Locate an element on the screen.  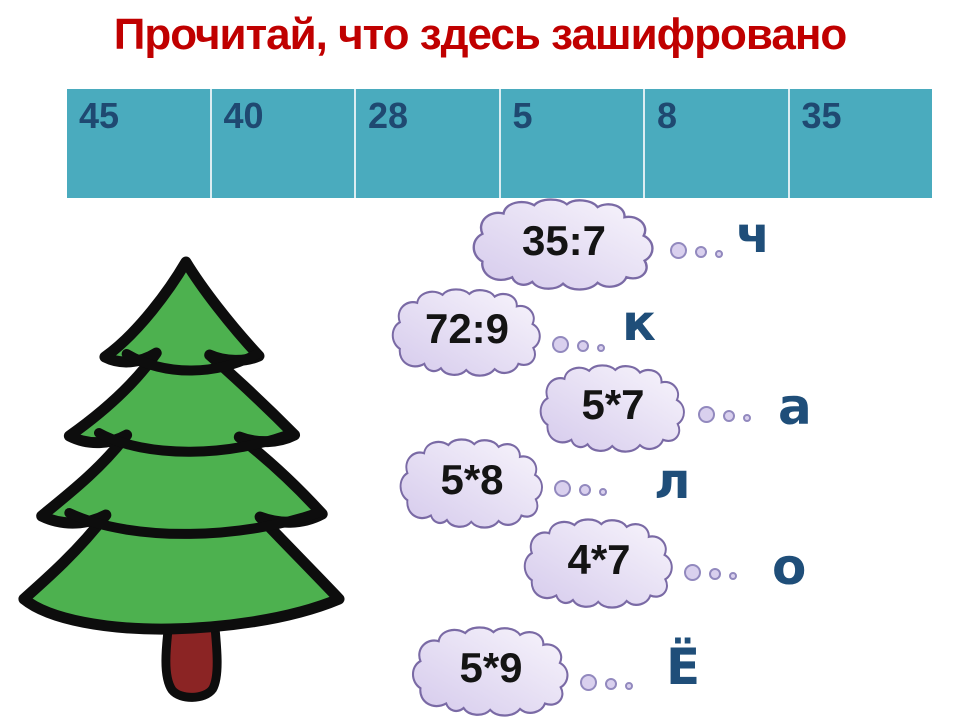
answer-letter: о is located at coordinates (789, 567).